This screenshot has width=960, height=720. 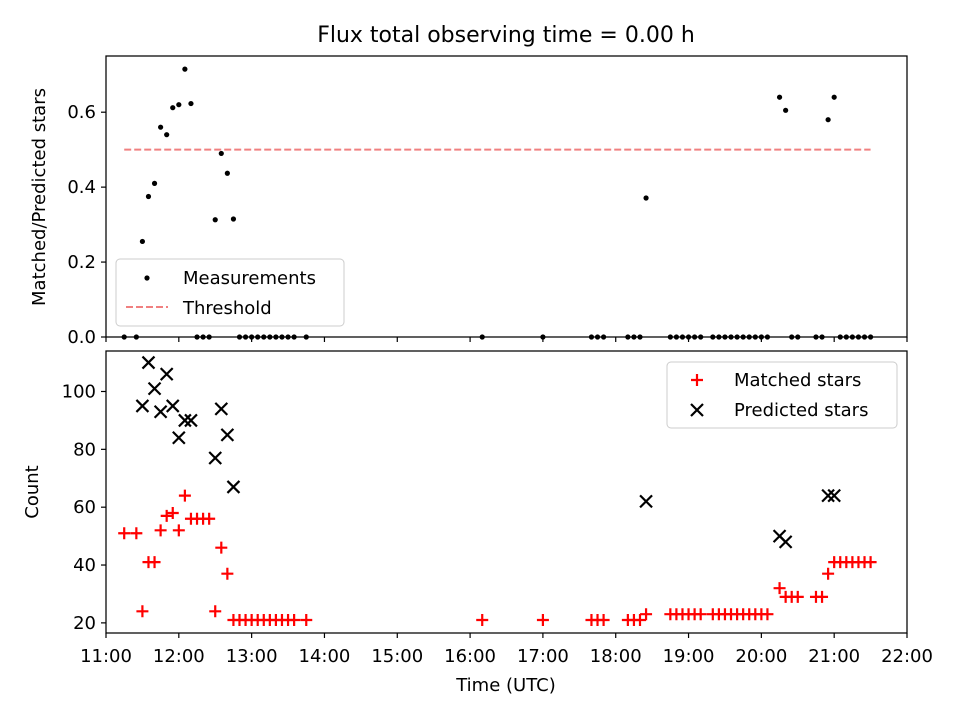 What do you see at coordinates (689, 656) in the screenshot?
I see `count-x-tick-label: 19:00` at bounding box center [689, 656].